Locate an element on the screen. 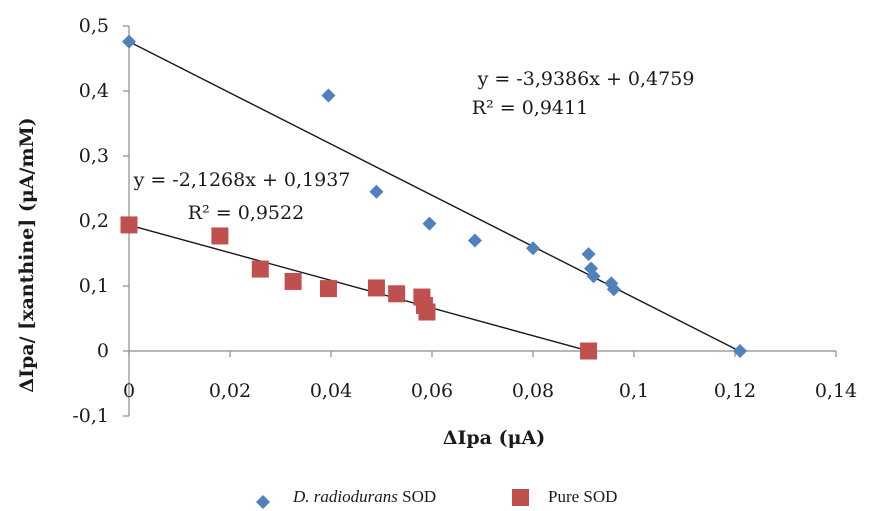 The image size is (880, 511). x-tick-label: 0,02 is located at coordinates (230, 391).